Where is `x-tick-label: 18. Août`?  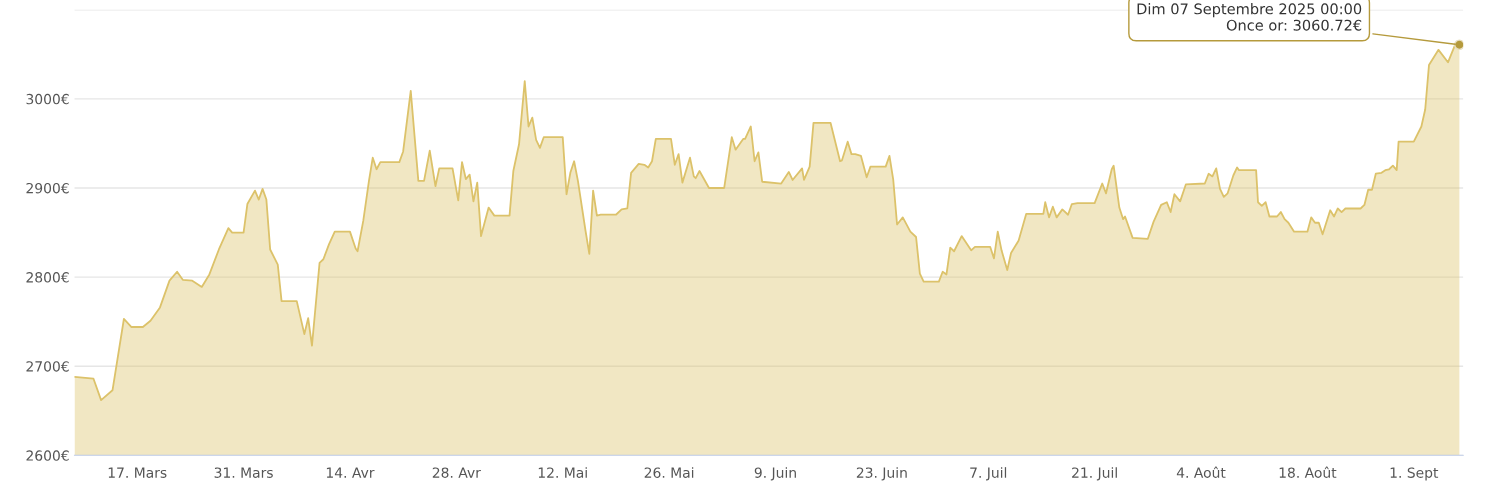
x-tick-label: 18. Août is located at coordinates (1308, 472).